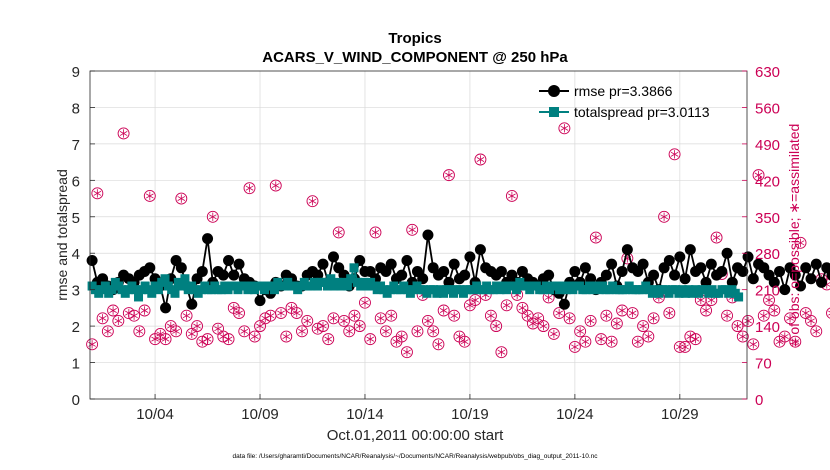 The height and width of the screenshot is (470, 830). I want to click on y-tick-label-left: 6, so click(76, 181).